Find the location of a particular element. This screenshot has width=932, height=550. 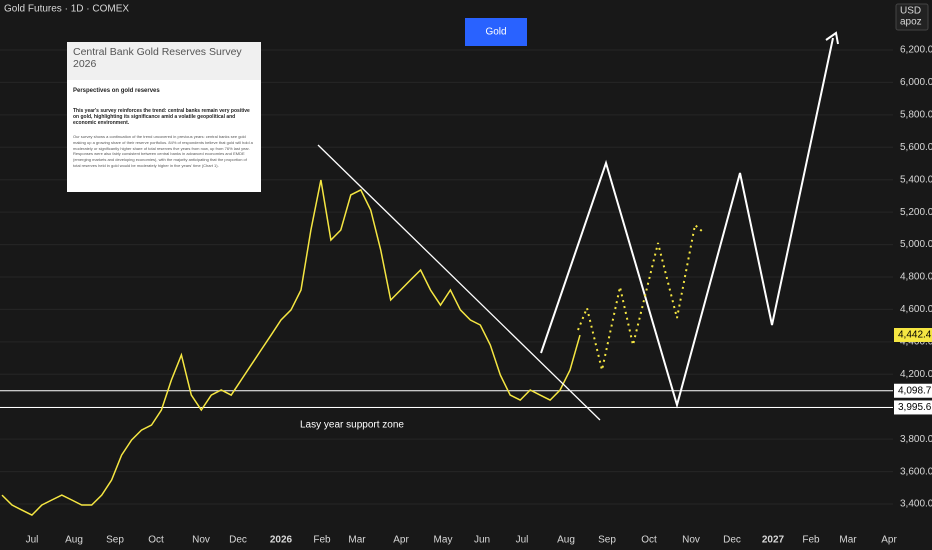

y-tick-label: 5,000.0 is located at coordinates (916, 244).